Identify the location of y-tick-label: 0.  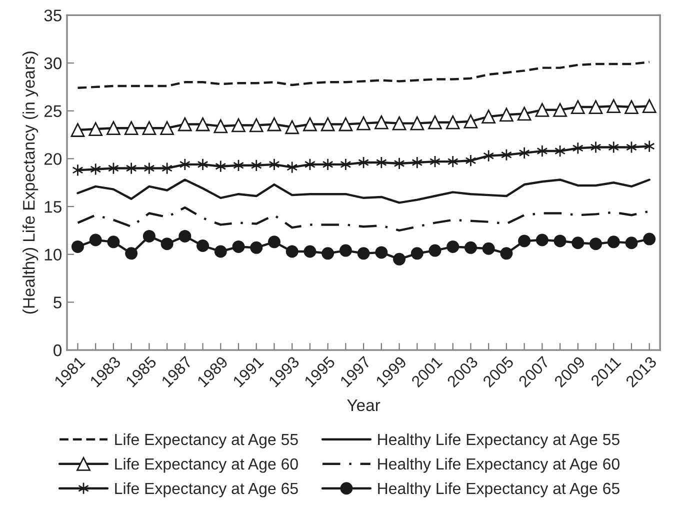
(58, 350).